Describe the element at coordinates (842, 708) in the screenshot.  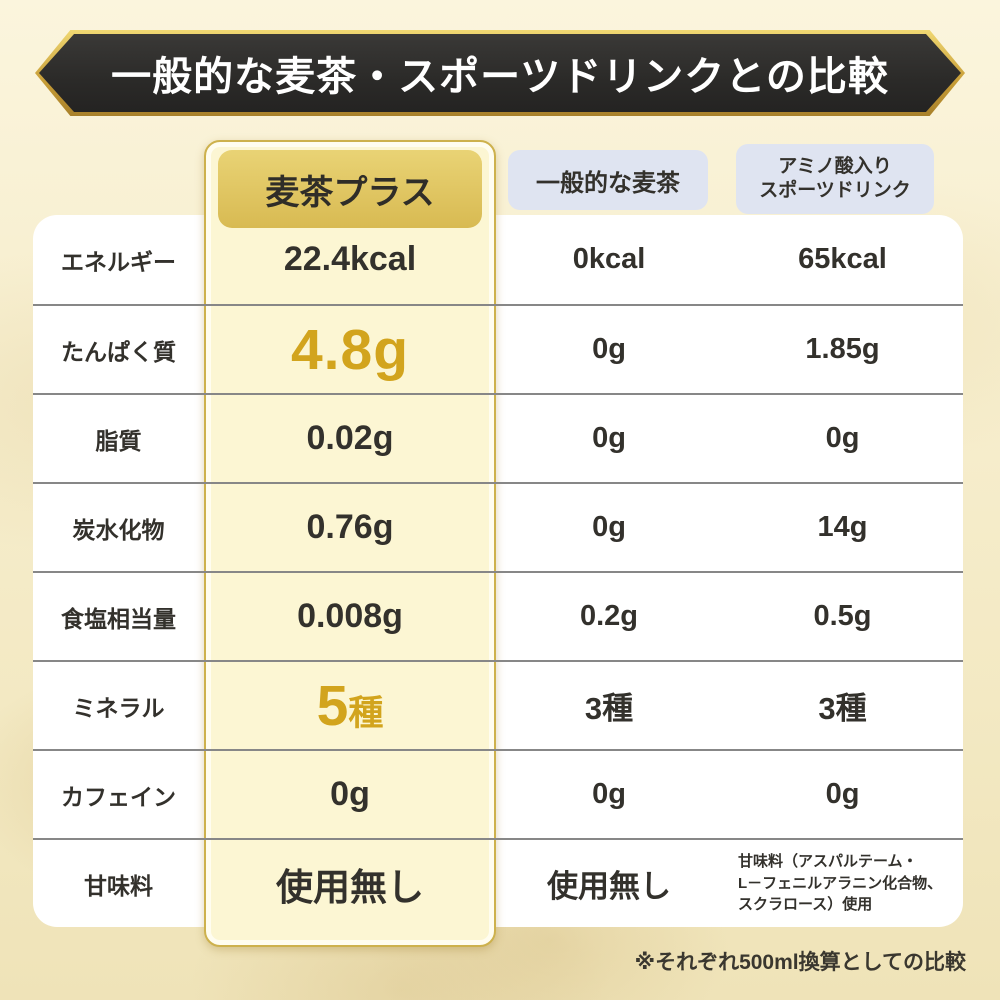
I see `value-sports-drink: 3種` at that location.